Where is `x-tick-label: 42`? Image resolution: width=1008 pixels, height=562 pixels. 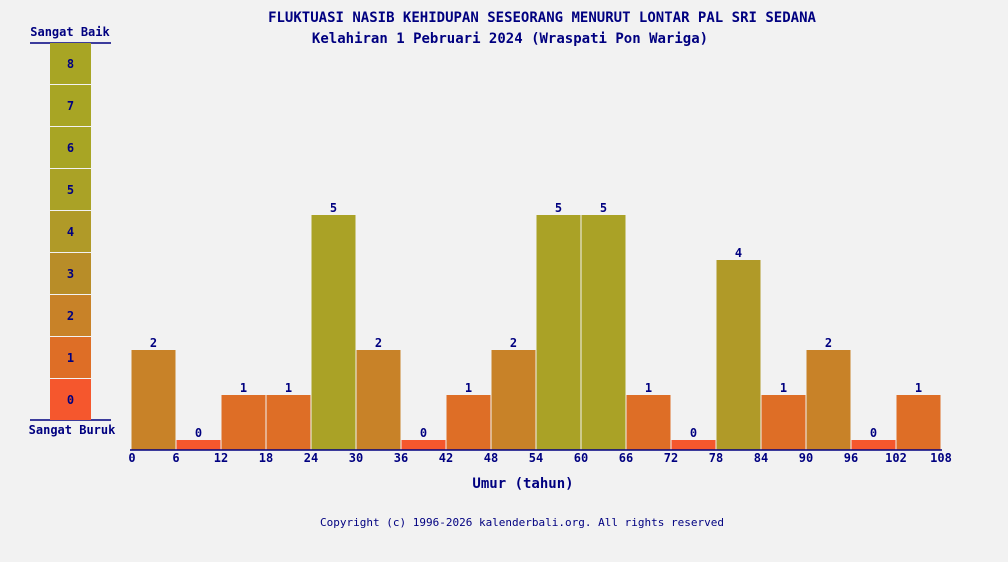 x-tick-label: 42 is located at coordinates (446, 458).